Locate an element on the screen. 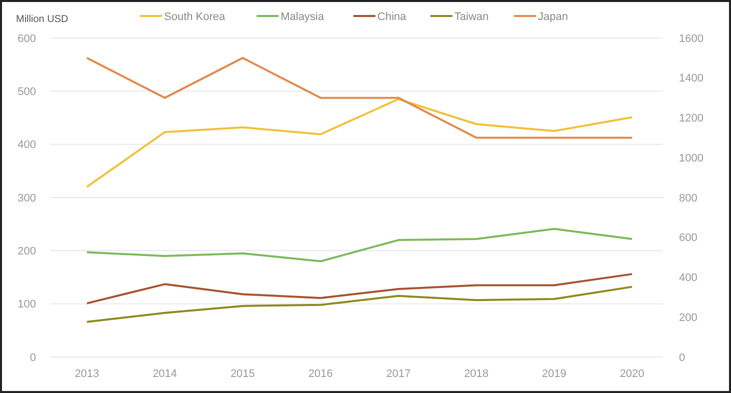 This screenshot has width=731, height=393. y2-tick-label: 600 is located at coordinates (688, 238).